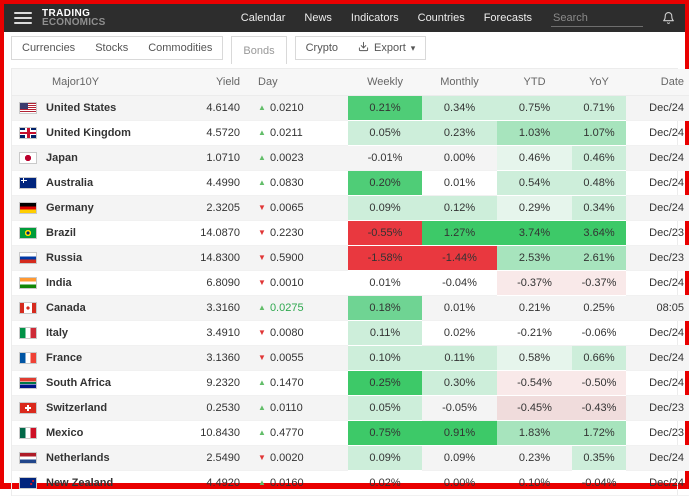 The image size is (689, 496). What do you see at coordinates (225, 108) in the screenshot?
I see `yield-value: 4.6140` at bounding box center [225, 108].